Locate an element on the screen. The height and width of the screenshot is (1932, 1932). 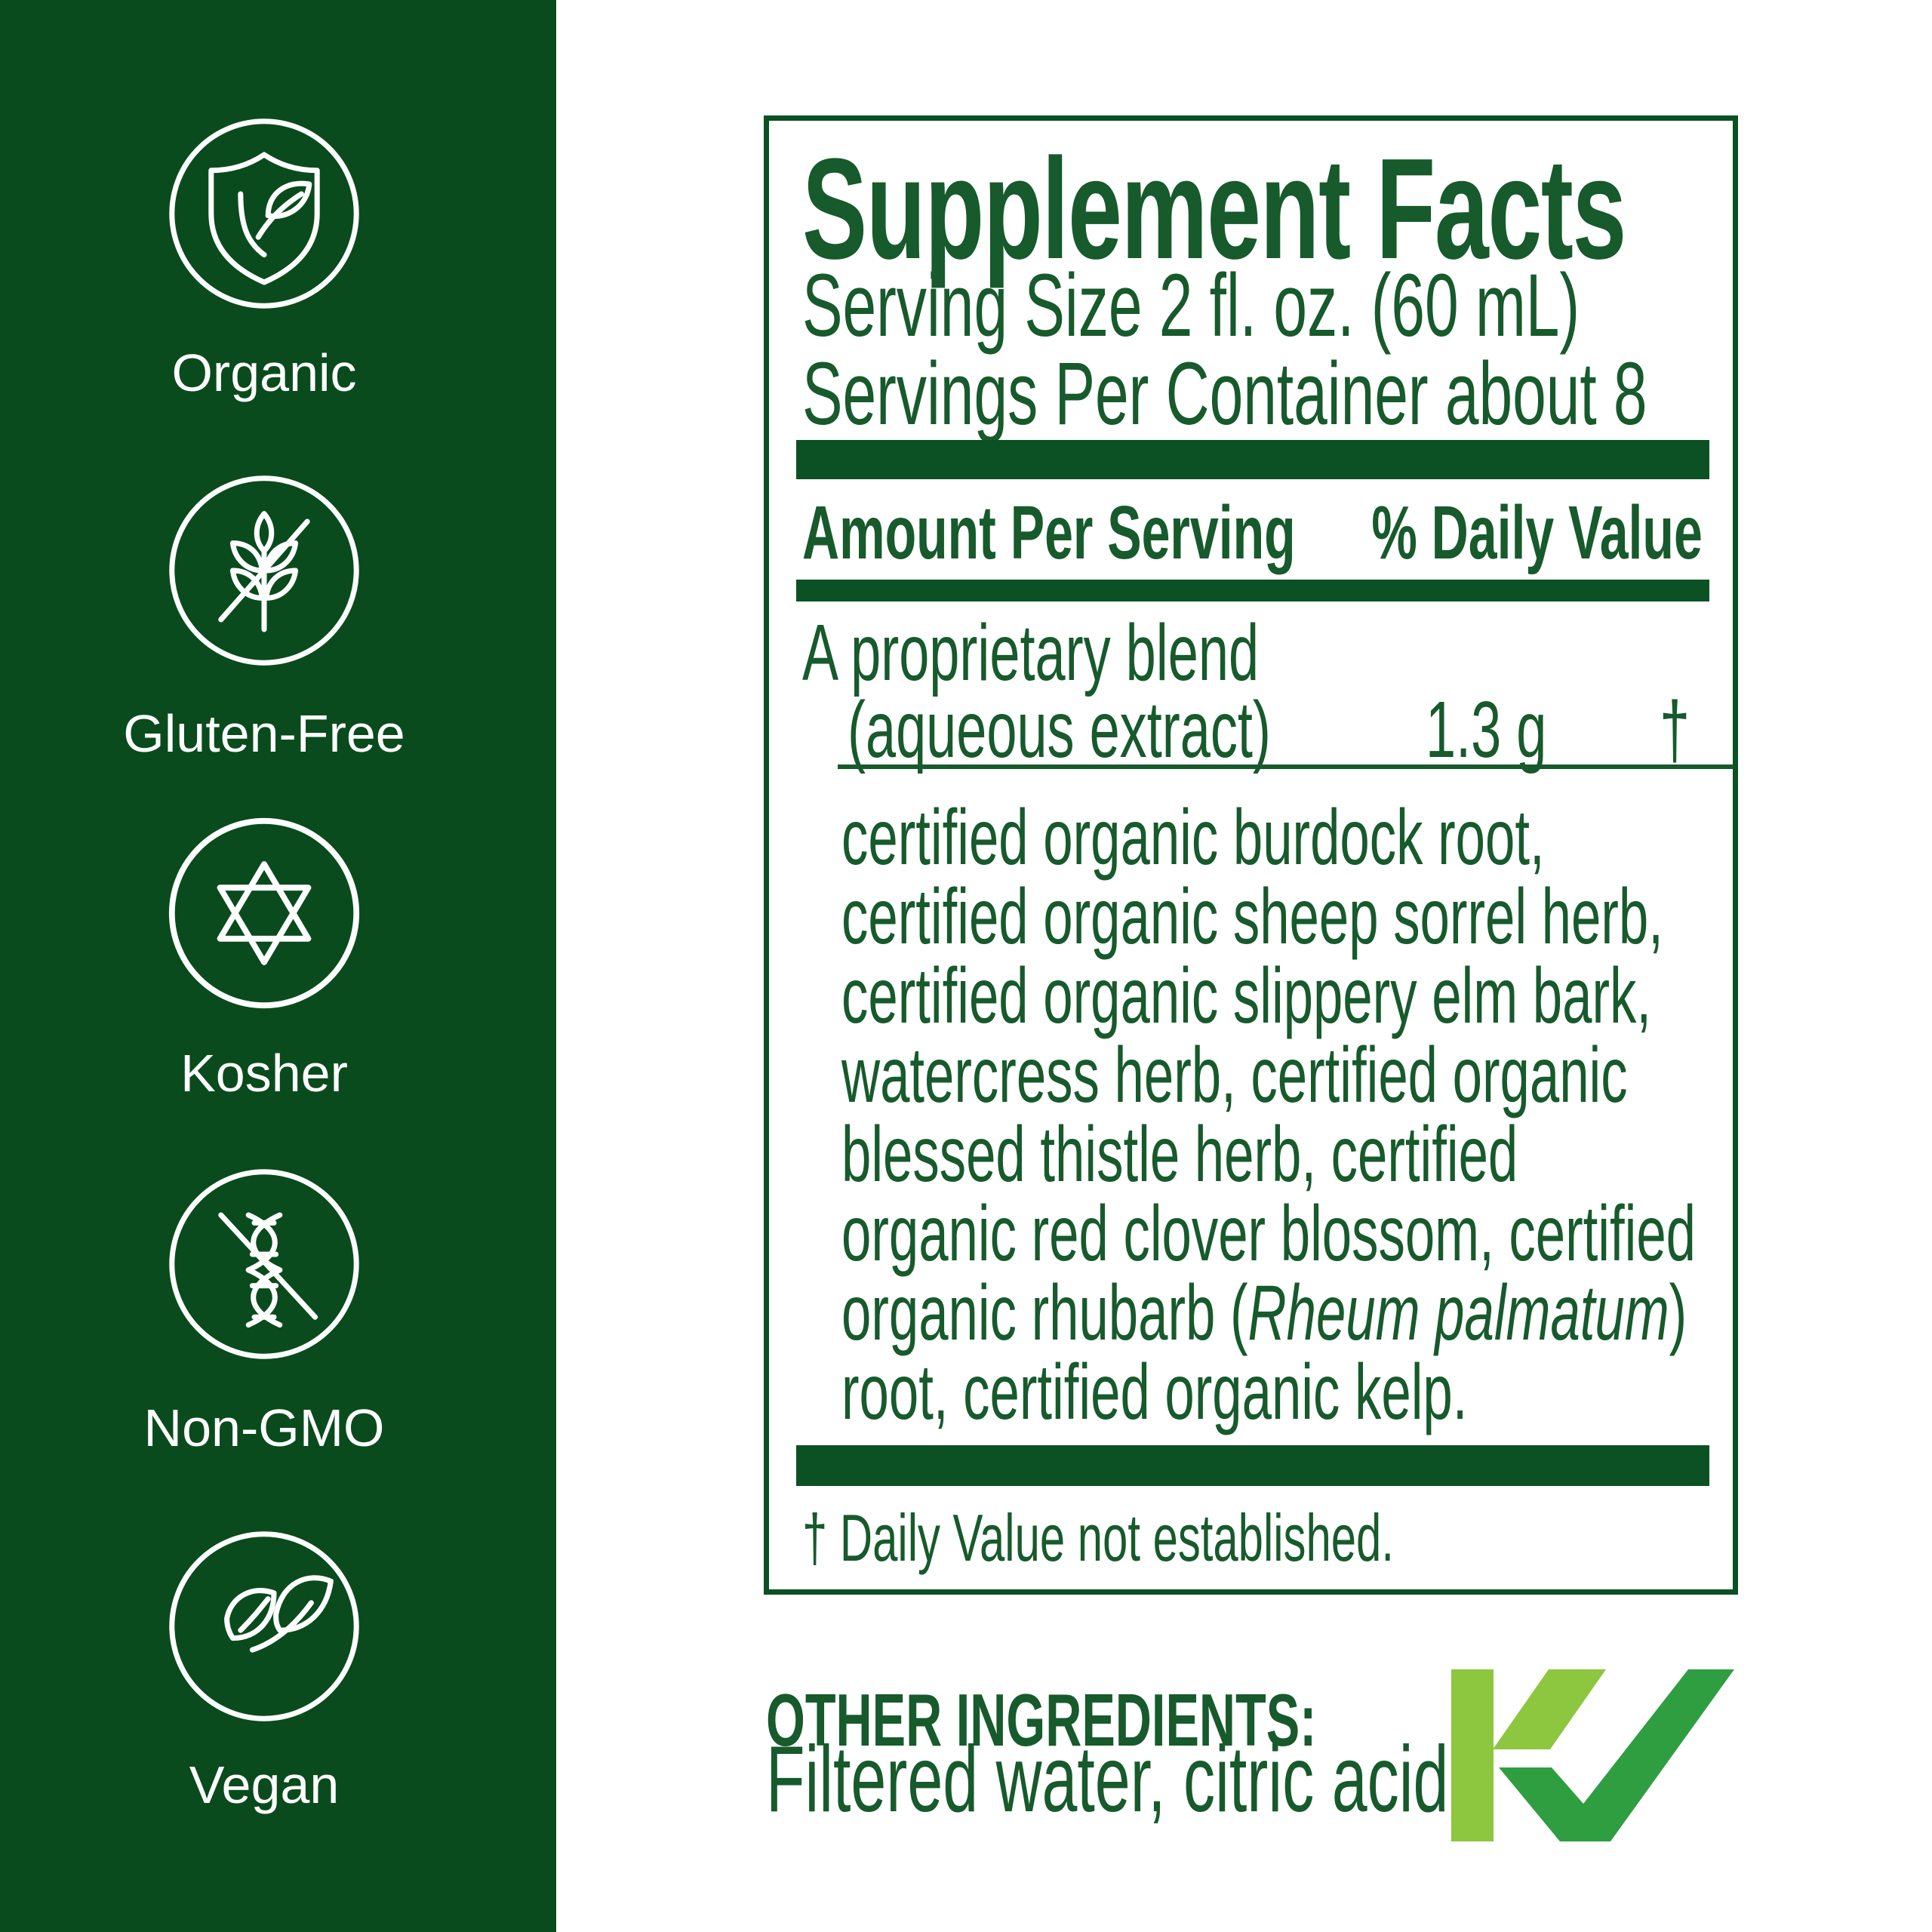
serving-size: Serving Size 2 fl. oz. (60 mL) is located at coordinates (1191, 305).